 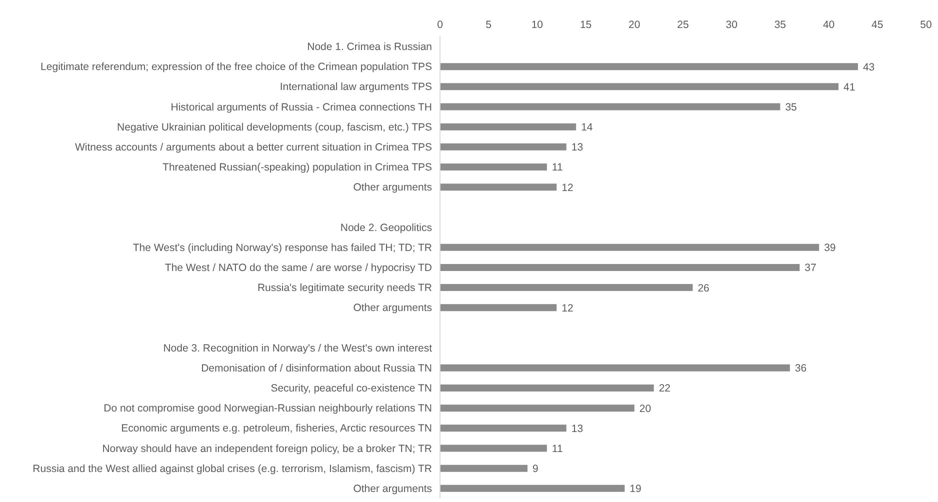 I want to click on x-tick-label: 0, so click(x=440, y=25).